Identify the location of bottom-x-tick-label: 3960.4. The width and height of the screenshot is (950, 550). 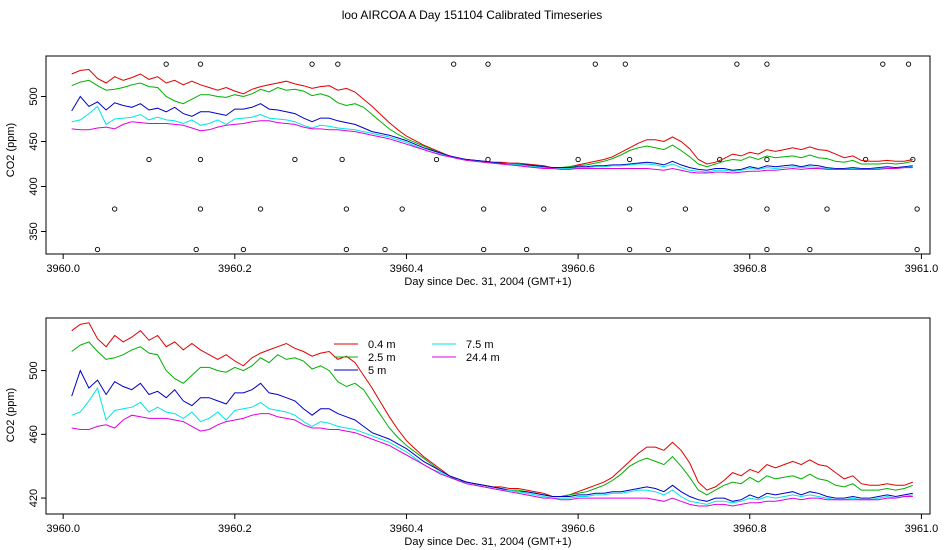
(407, 529).